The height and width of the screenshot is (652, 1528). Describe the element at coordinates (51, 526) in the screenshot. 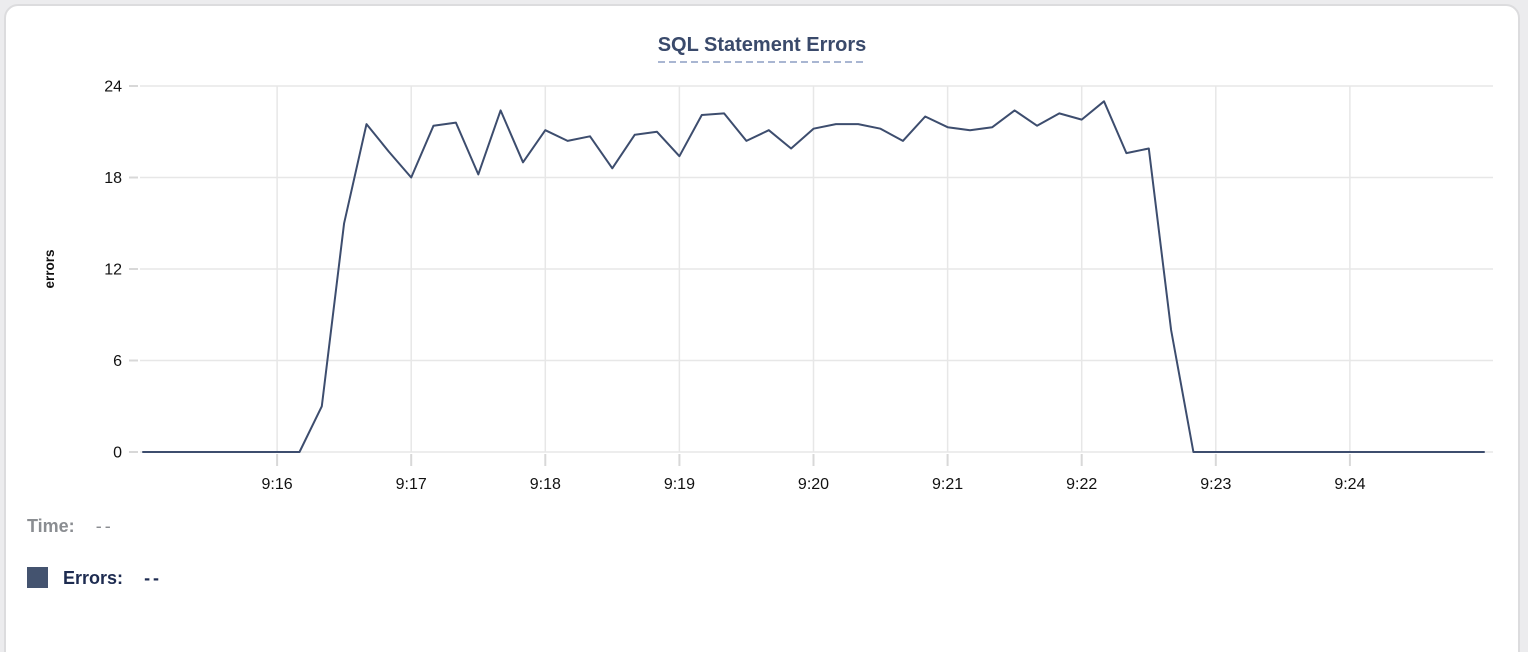

I see `time-label: Time:` at that location.